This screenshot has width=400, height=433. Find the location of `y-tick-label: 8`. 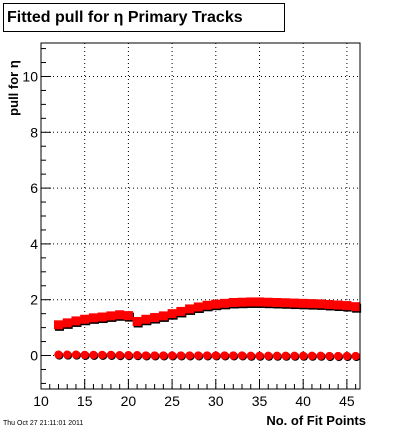

y-tick-label: 8 is located at coordinates (34, 132).